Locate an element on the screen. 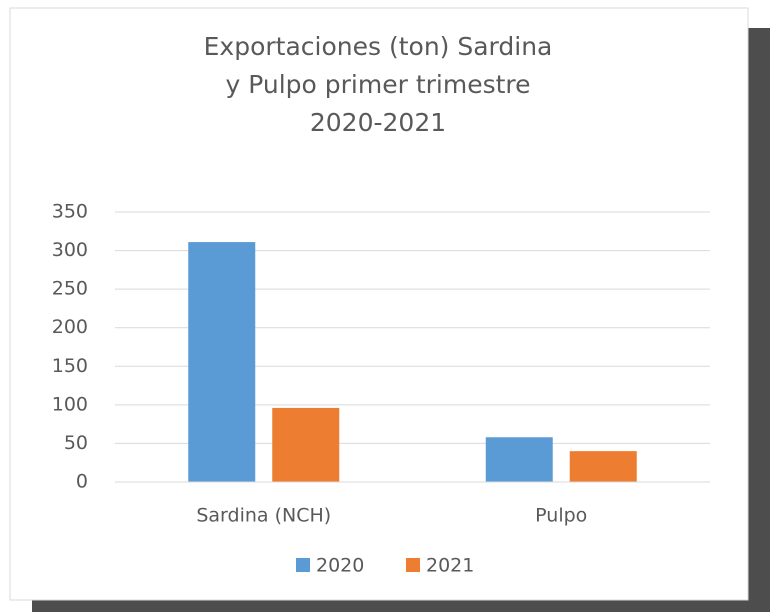 The width and height of the screenshot is (773, 615). legend-label: 2021 is located at coordinates (450, 566).